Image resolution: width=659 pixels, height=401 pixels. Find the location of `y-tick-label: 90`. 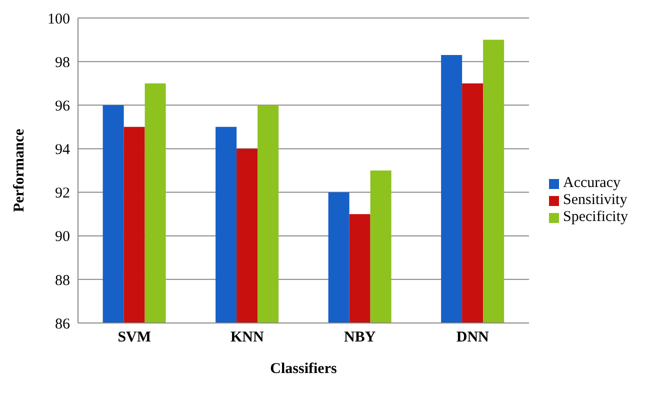

y-tick-label: 90 is located at coordinates (62, 237).